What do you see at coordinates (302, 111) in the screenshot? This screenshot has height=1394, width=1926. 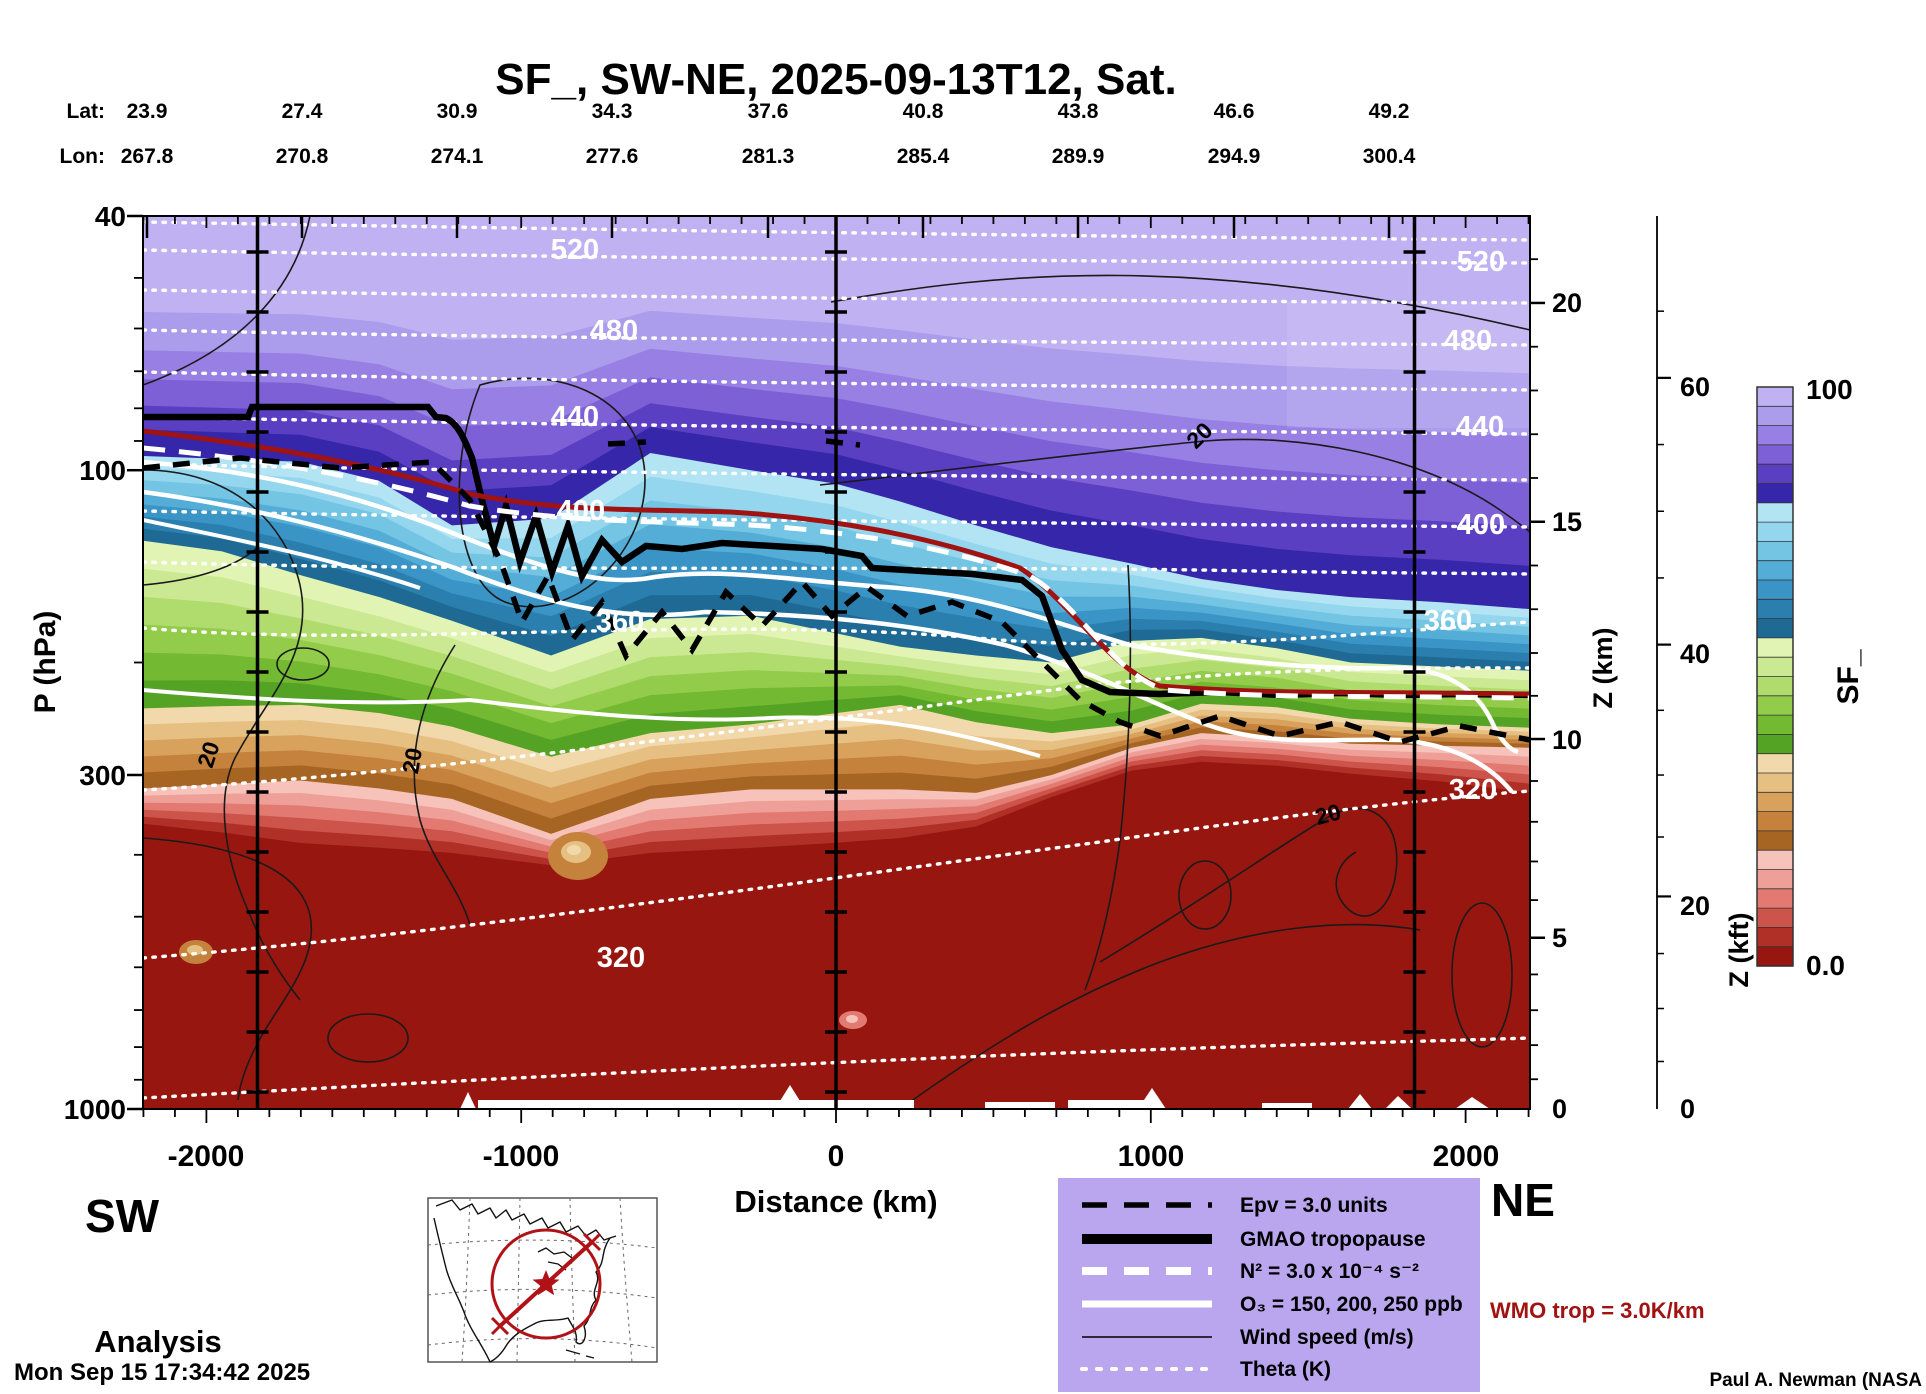 I see `lat-value: 27.4` at bounding box center [302, 111].